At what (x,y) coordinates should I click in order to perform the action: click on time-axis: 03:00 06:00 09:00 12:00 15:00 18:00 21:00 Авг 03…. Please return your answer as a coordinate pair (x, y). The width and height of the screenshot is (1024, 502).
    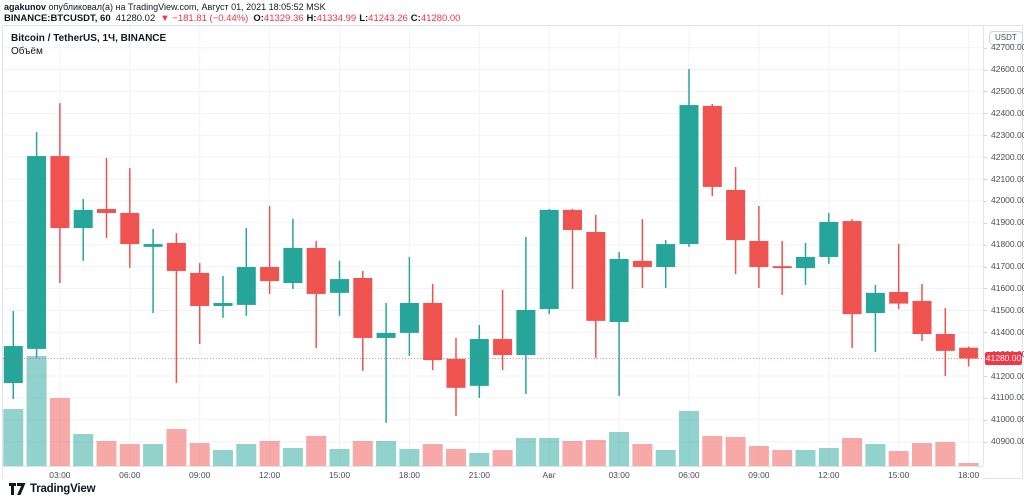
    Looking at the image, I should click on (493, 473).